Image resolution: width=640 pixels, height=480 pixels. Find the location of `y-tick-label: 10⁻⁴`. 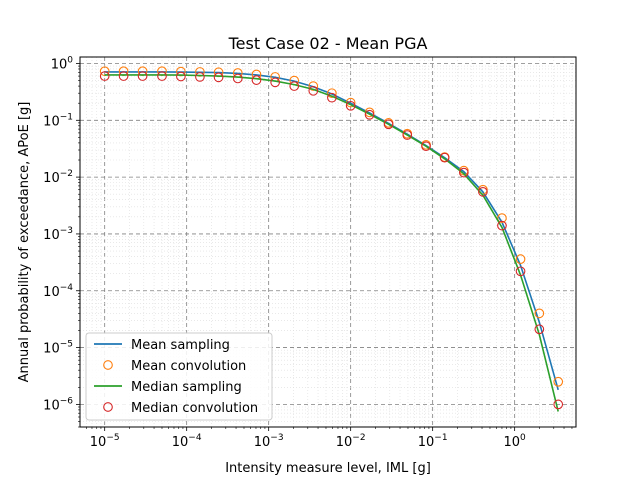

y-tick-label: 10⁻⁴ is located at coordinates (58, 291).